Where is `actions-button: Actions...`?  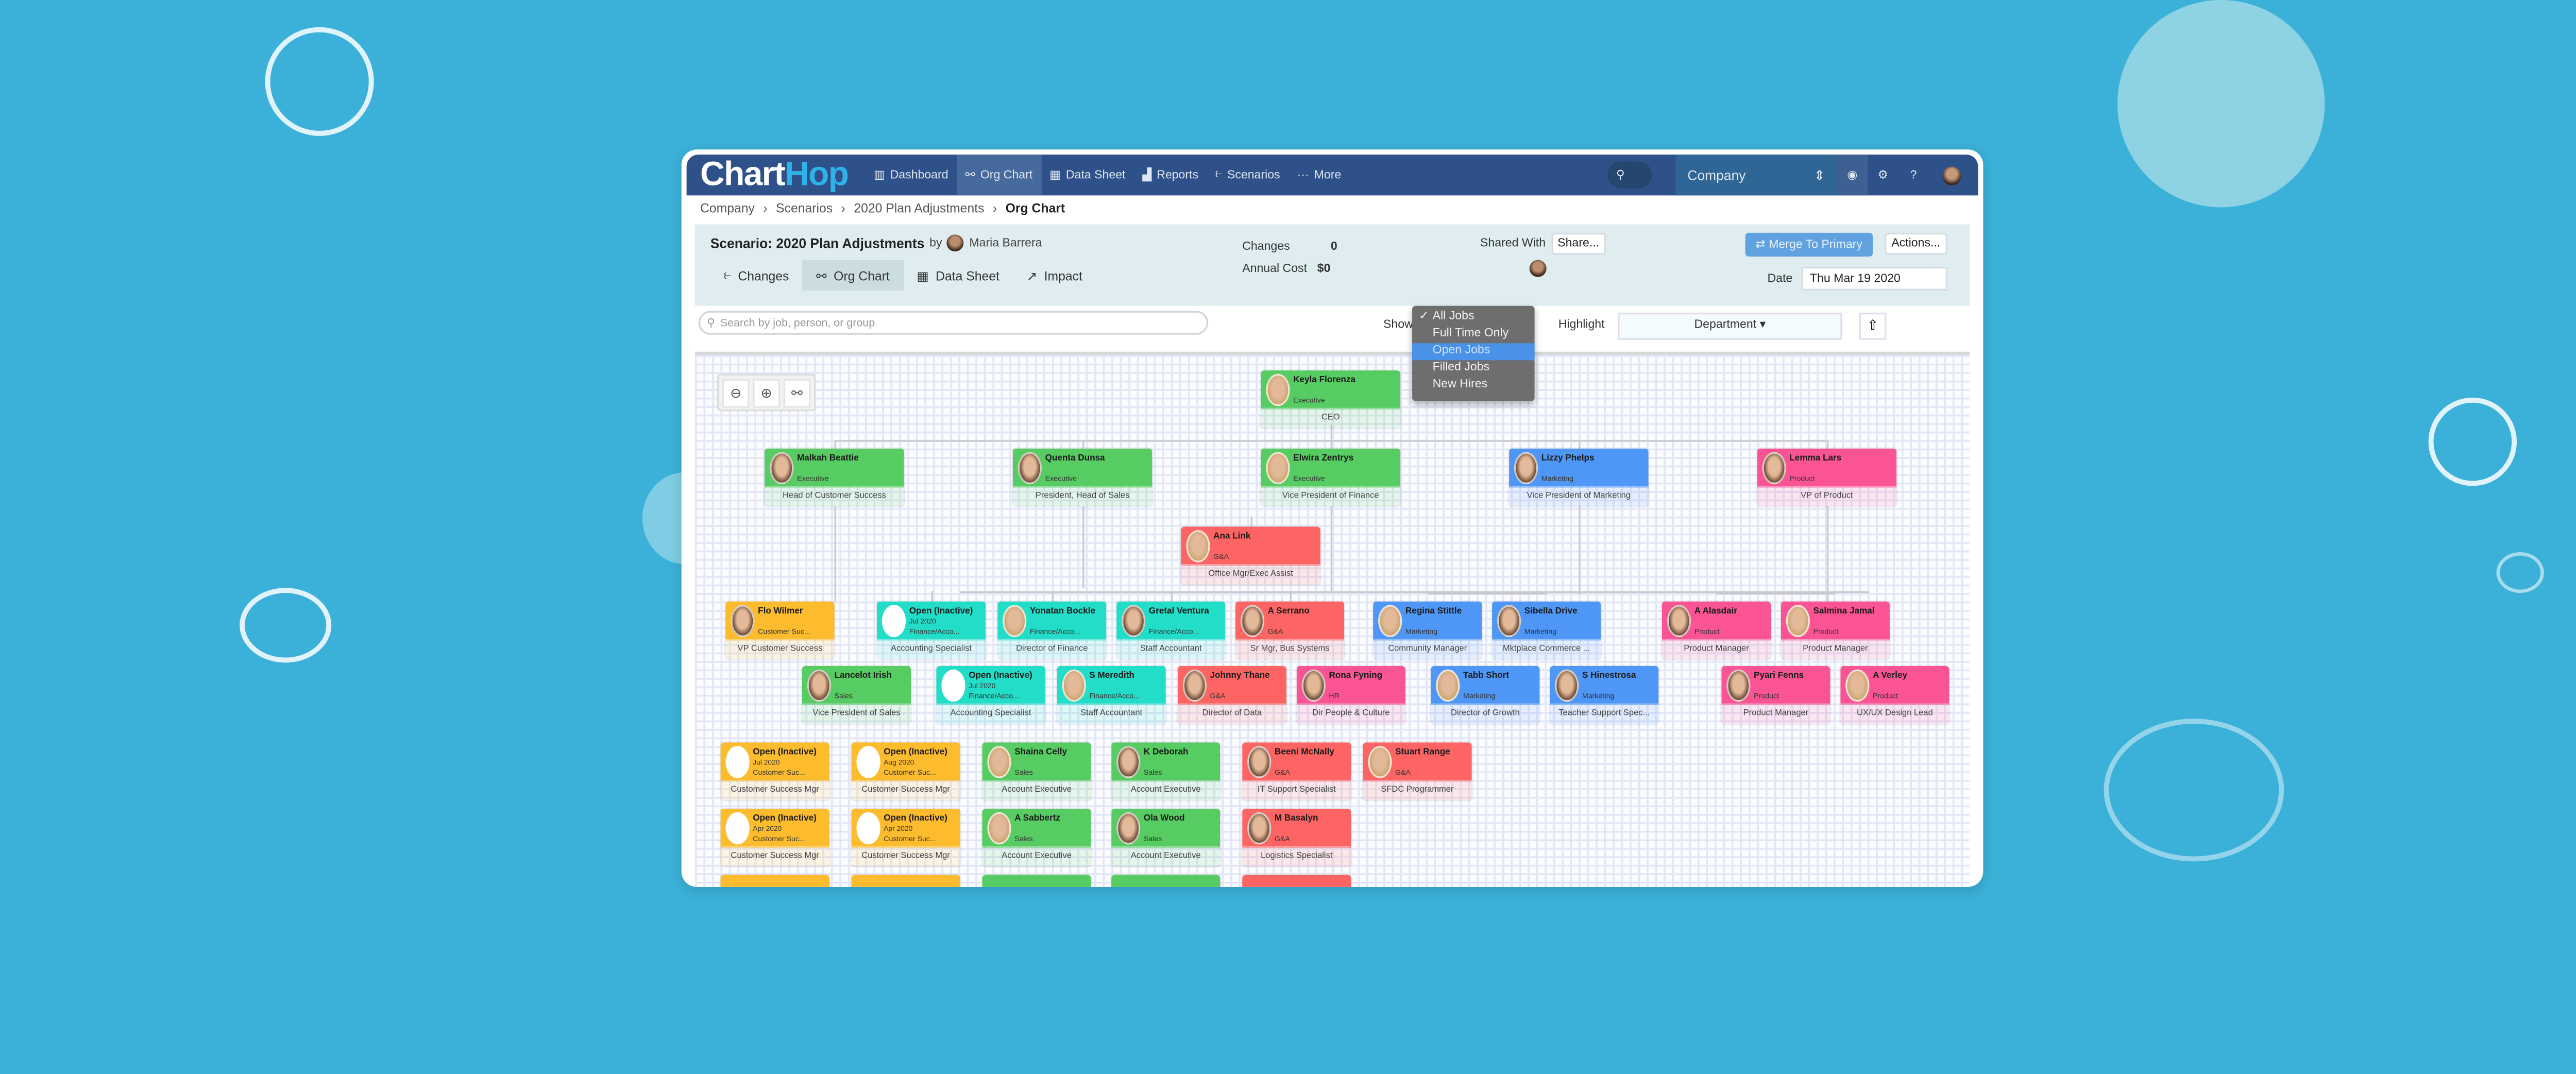
actions-button: Actions... is located at coordinates (1916, 243).